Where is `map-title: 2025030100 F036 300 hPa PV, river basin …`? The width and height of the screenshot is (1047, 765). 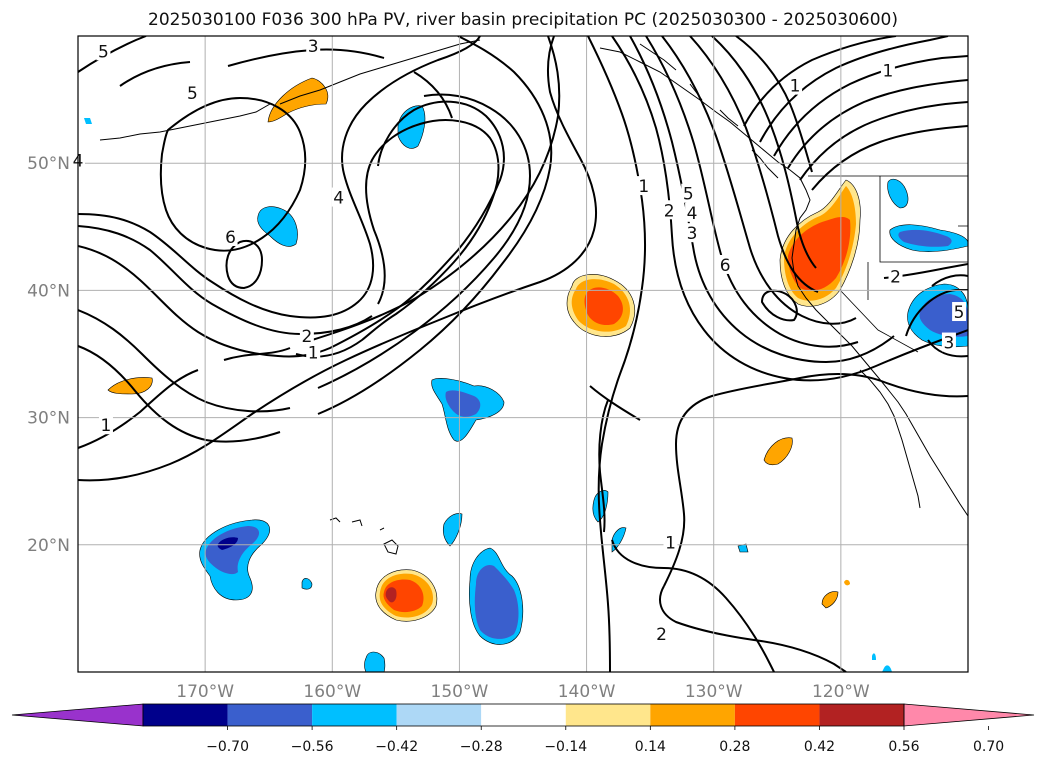
map-title: 2025030100 F036 300 hPa PV, river basin … is located at coordinates (523, 20).